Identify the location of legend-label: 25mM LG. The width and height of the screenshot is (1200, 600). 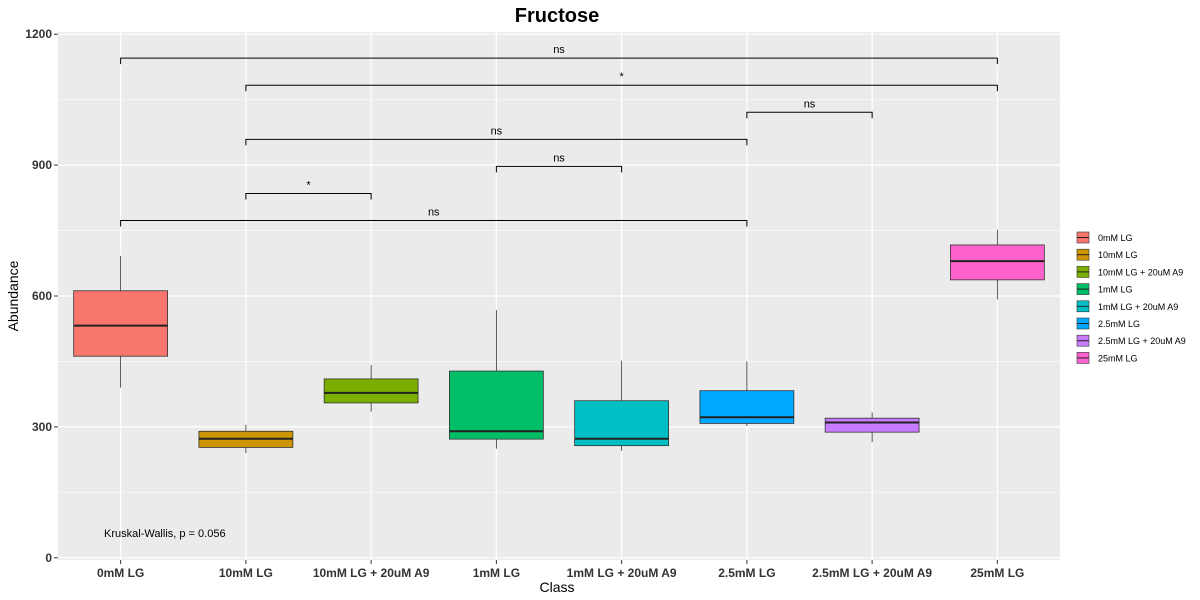
(1118, 358).